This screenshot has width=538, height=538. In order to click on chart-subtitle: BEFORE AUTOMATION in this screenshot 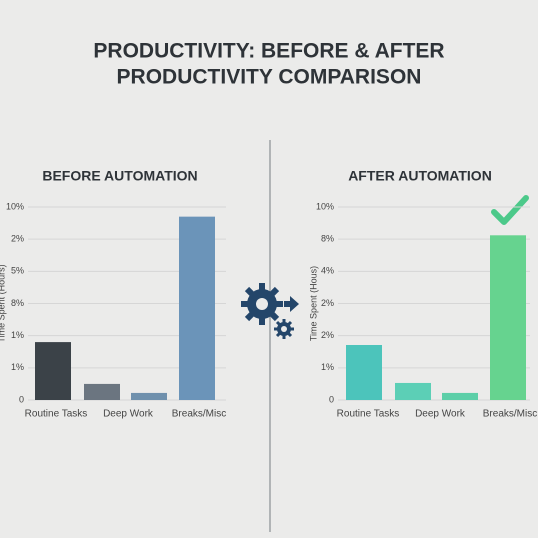, I will do `click(119, 176)`.